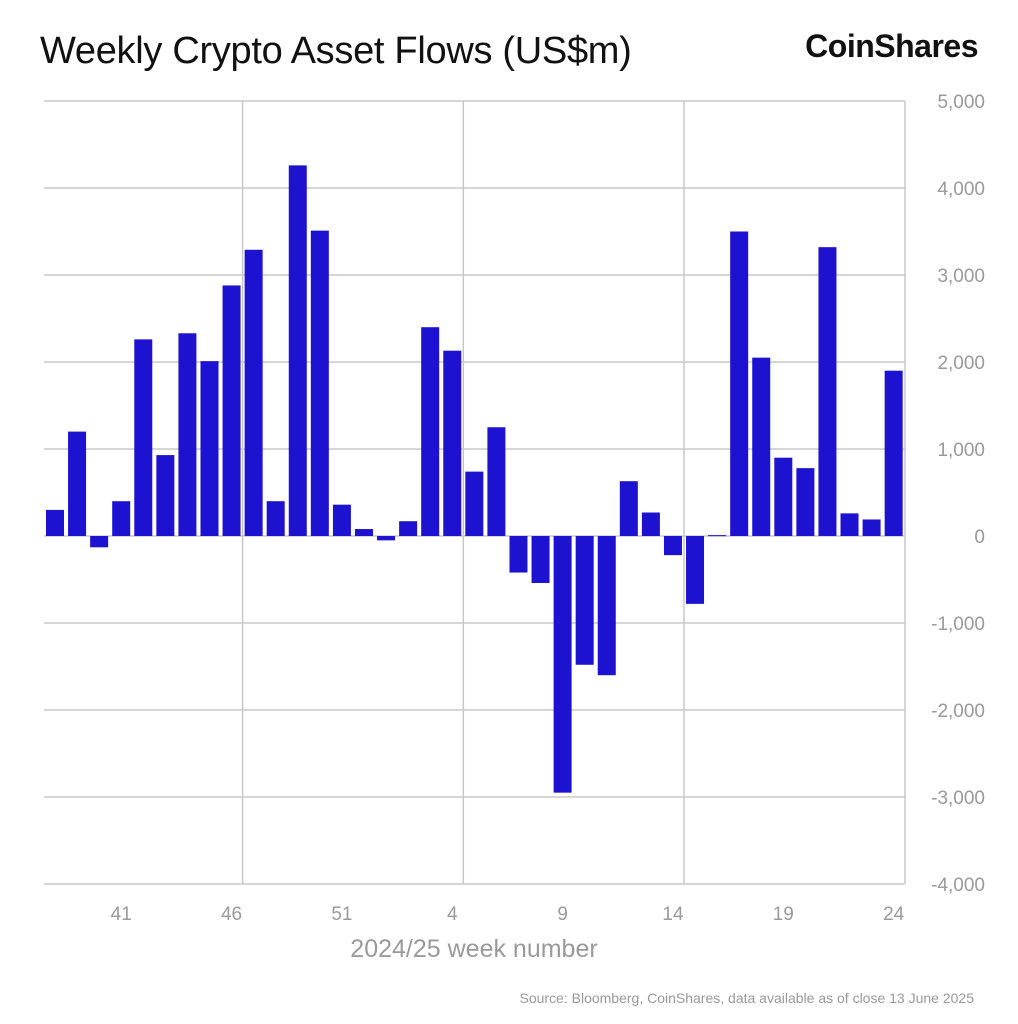 Image resolution: width=1018 pixels, height=1024 pixels. What do you see at coordinates (961, 102) in the screenshot?
I see `y-tick-label: 5,000` at bounding box center [961, 102].